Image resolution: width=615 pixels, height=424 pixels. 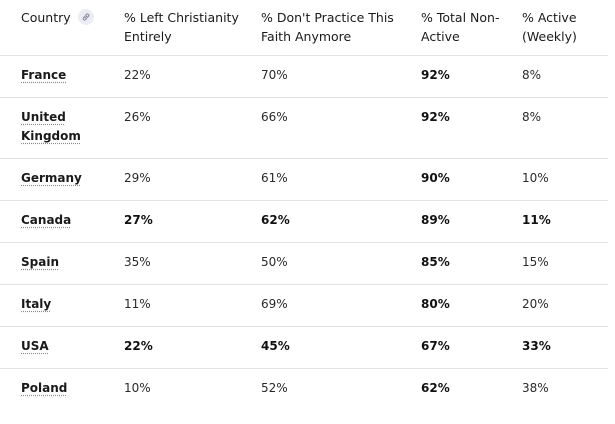 What do you see at coordinates (171, 390) in the screenshot?
I see `cell-left-christianity: 10%` at bounding box center [171, 390].